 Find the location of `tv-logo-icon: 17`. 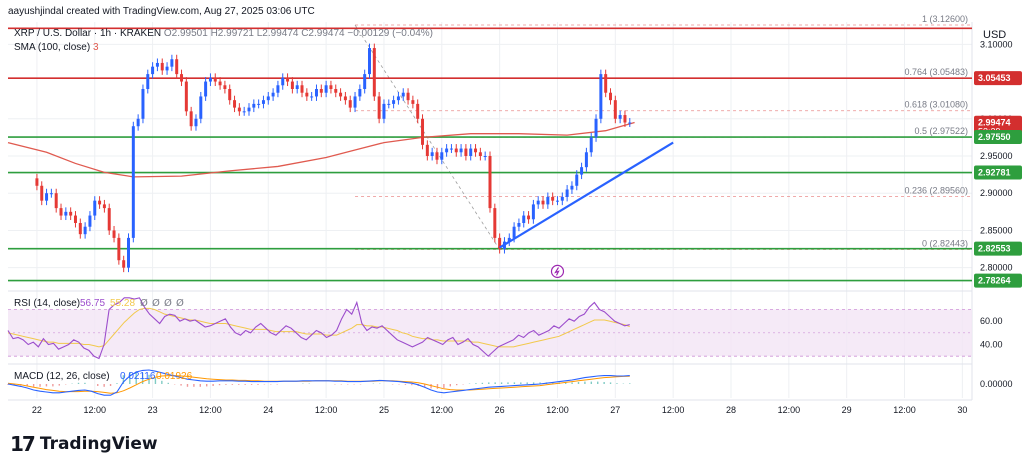

tv-logo-icon: 17 is located at coordinates (23, 444).